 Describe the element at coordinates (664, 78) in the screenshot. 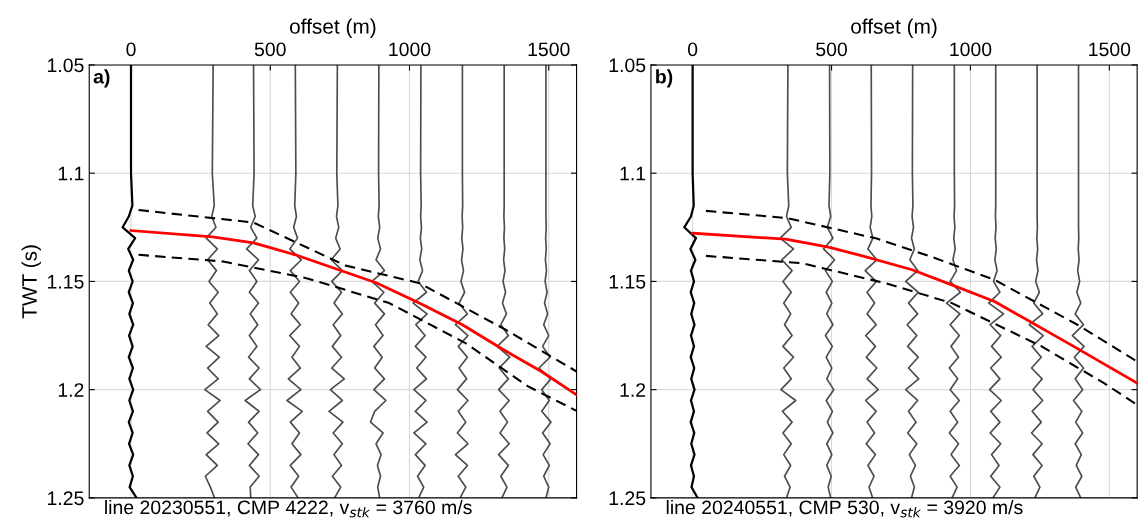

I see `annotation: b)` at that location.